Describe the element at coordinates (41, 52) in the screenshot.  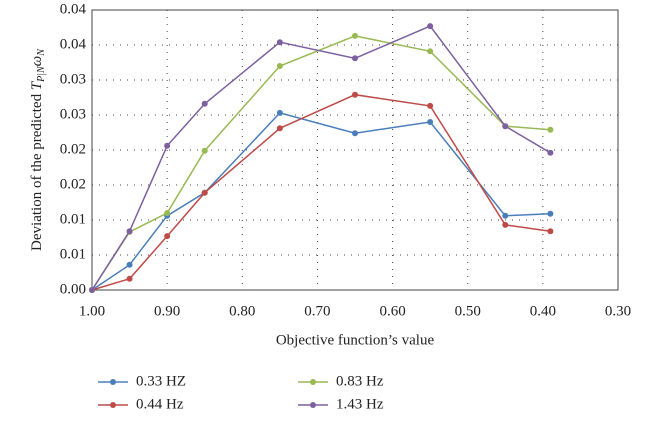
I see `y-label-symbol: N` at that location.